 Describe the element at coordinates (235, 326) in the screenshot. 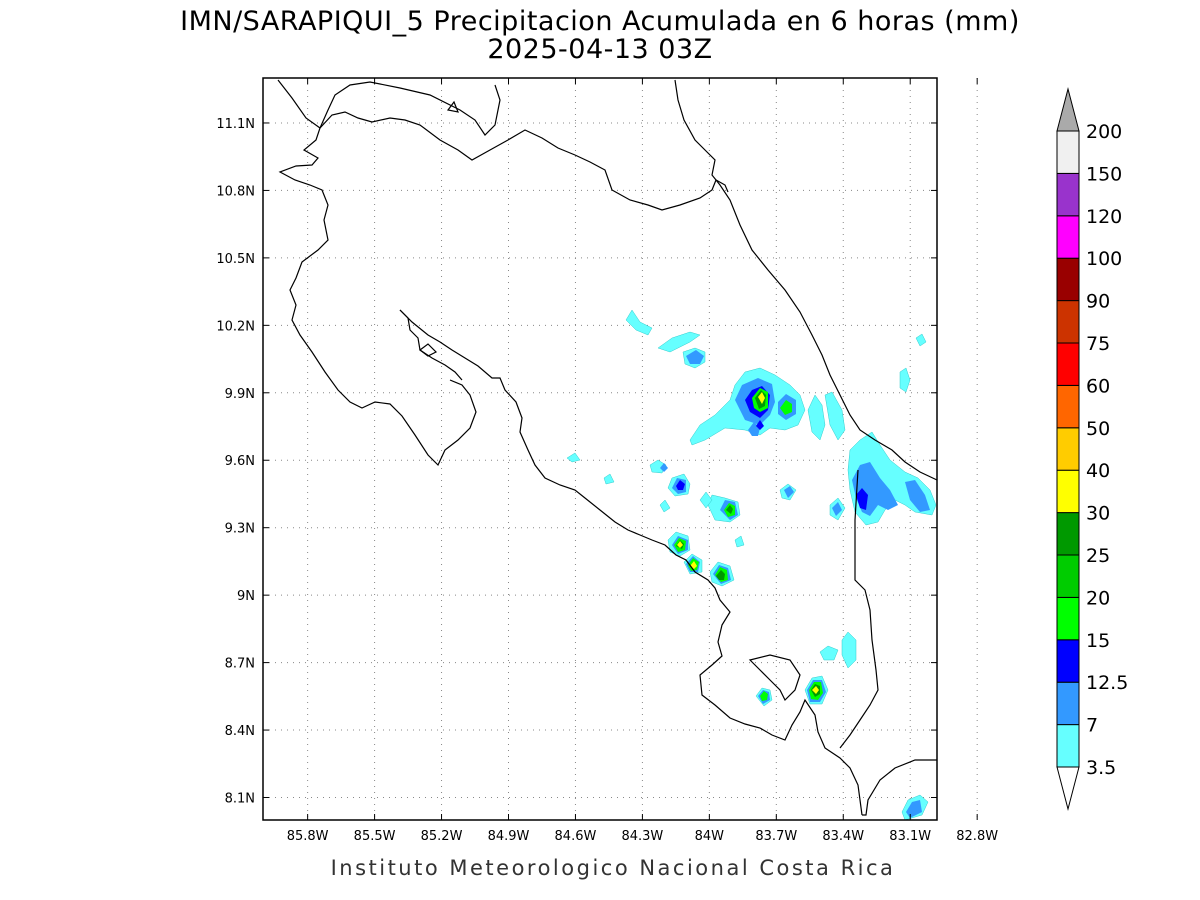

I see `lat-tick-label: 10.2N` at that location.